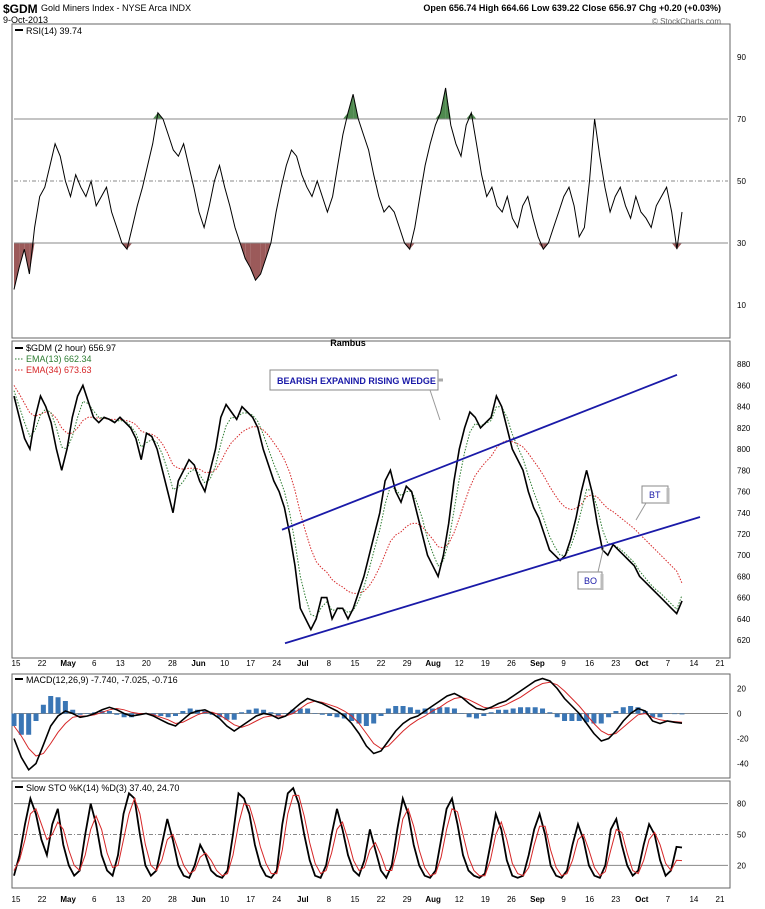 The image size is (765, 909). What do you see at coordinates (668, 899) in the screenshot?
I see `sto-x-label: 7` at bounding box center [668, 899].